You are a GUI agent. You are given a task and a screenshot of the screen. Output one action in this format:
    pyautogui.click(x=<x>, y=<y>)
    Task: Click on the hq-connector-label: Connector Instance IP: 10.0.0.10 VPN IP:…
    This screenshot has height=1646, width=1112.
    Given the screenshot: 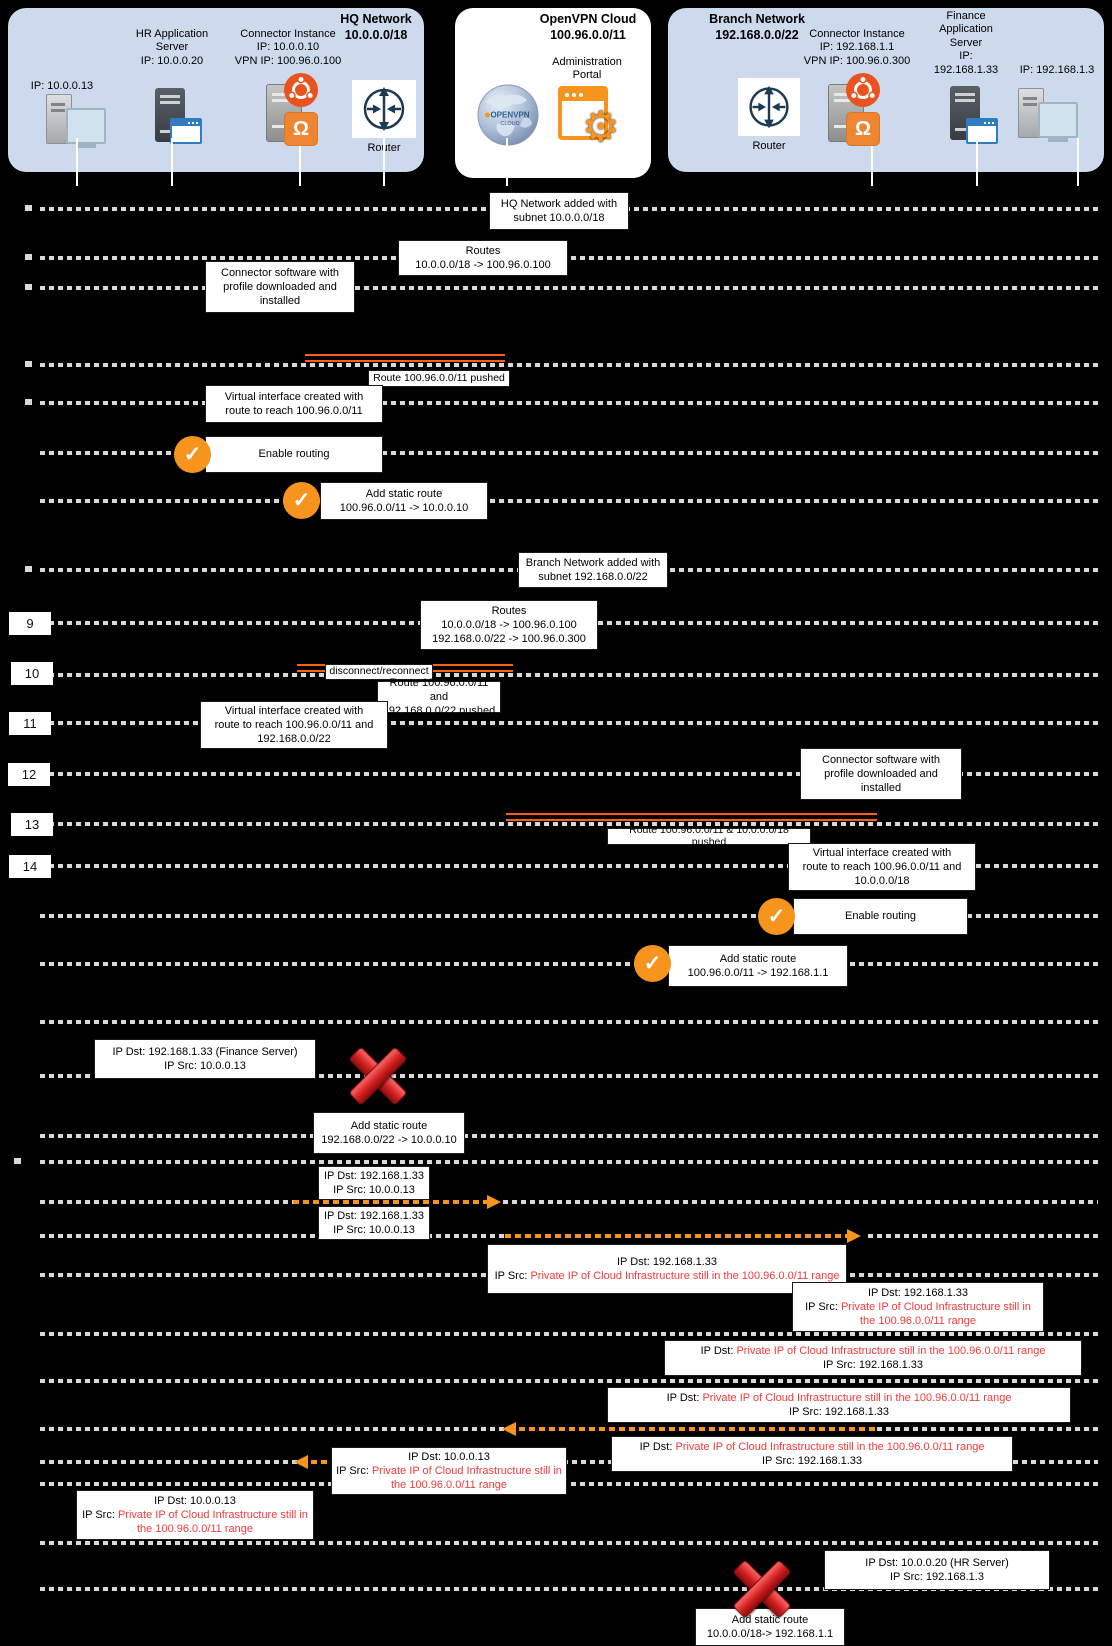 What is the action you would take?
    pyautogui.click(x=288, y=47)
    